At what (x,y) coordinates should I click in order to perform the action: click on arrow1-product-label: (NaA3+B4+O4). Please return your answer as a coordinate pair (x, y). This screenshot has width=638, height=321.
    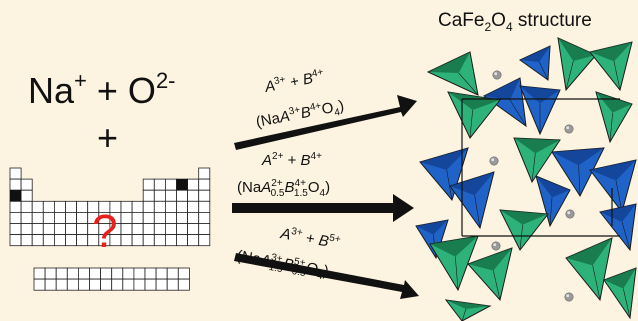
    Looking at the image, I should click on (300, 115).